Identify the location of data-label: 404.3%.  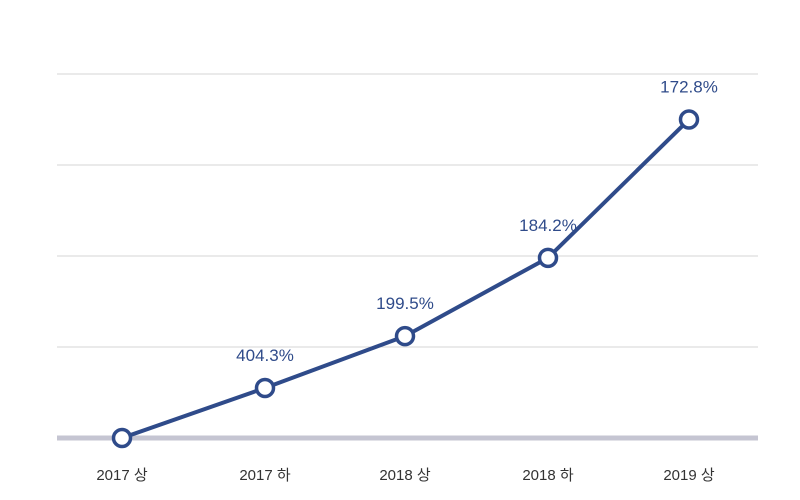
(265, 355).